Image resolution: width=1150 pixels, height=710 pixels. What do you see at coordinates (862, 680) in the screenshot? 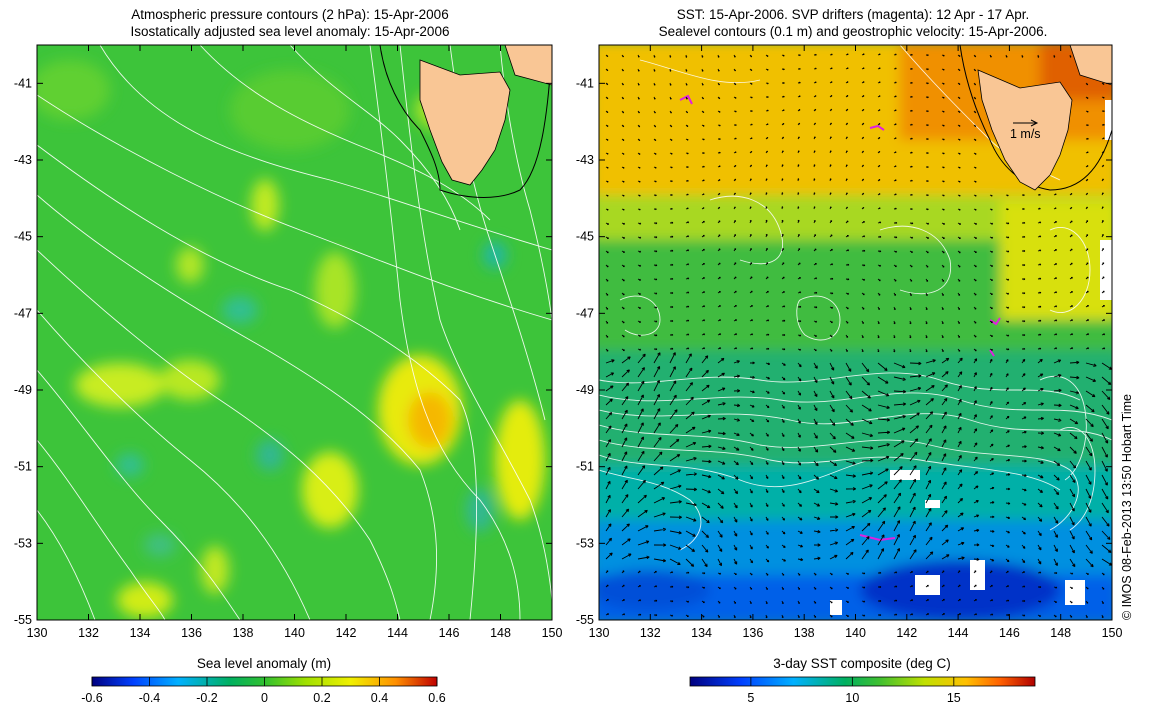
I see `right-colorbar: 3-day SST composite (deg C) 5 10 15` at bounding box center [862, 680].